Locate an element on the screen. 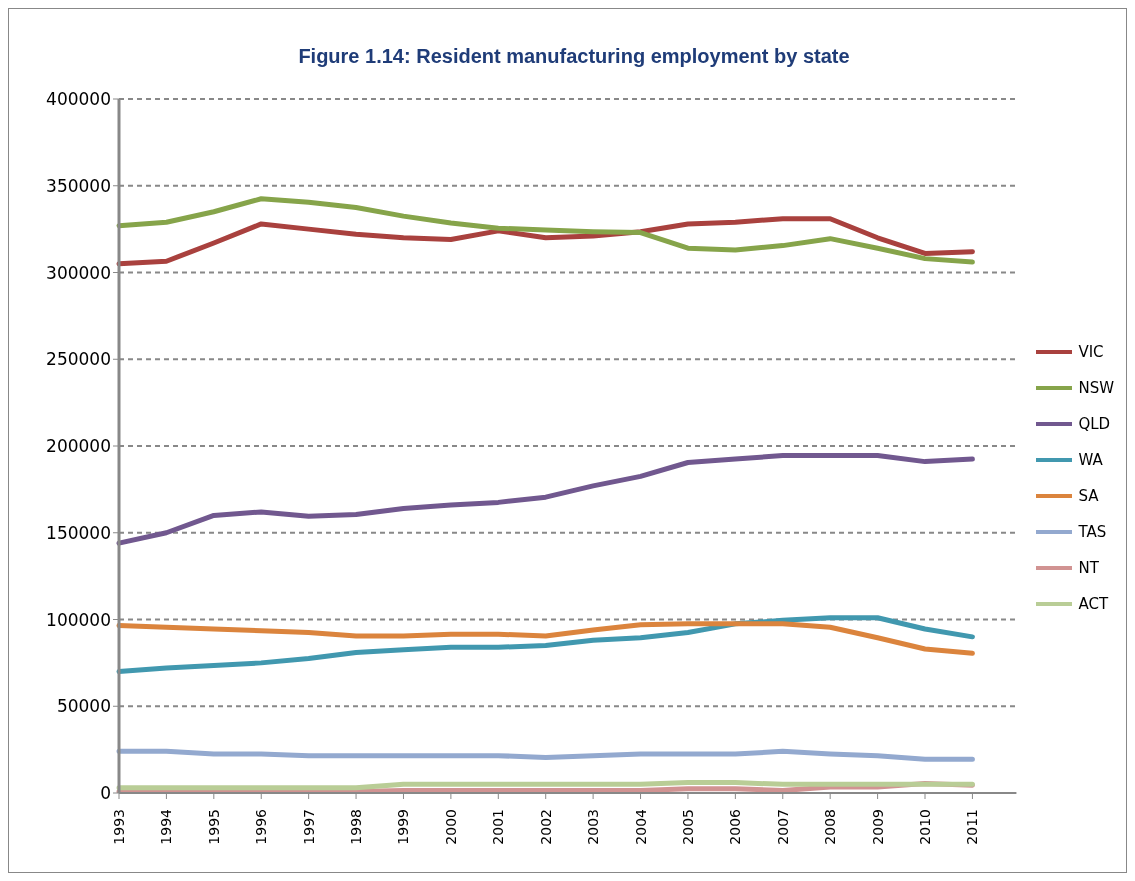 Image resolution: width=1135 pixels, height=881 pixels. legend-label: NSW is located at coordinates (1096, 388).